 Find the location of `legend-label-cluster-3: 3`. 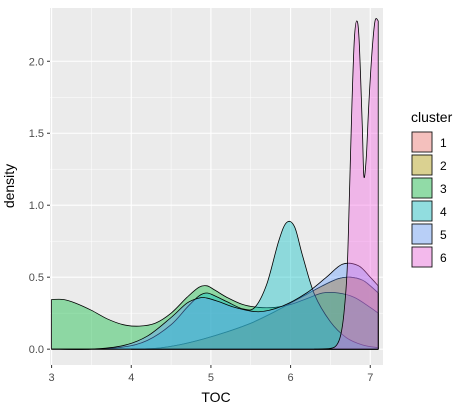

legend-label-cluster-3: 3 is located at coordinates (443, 189).